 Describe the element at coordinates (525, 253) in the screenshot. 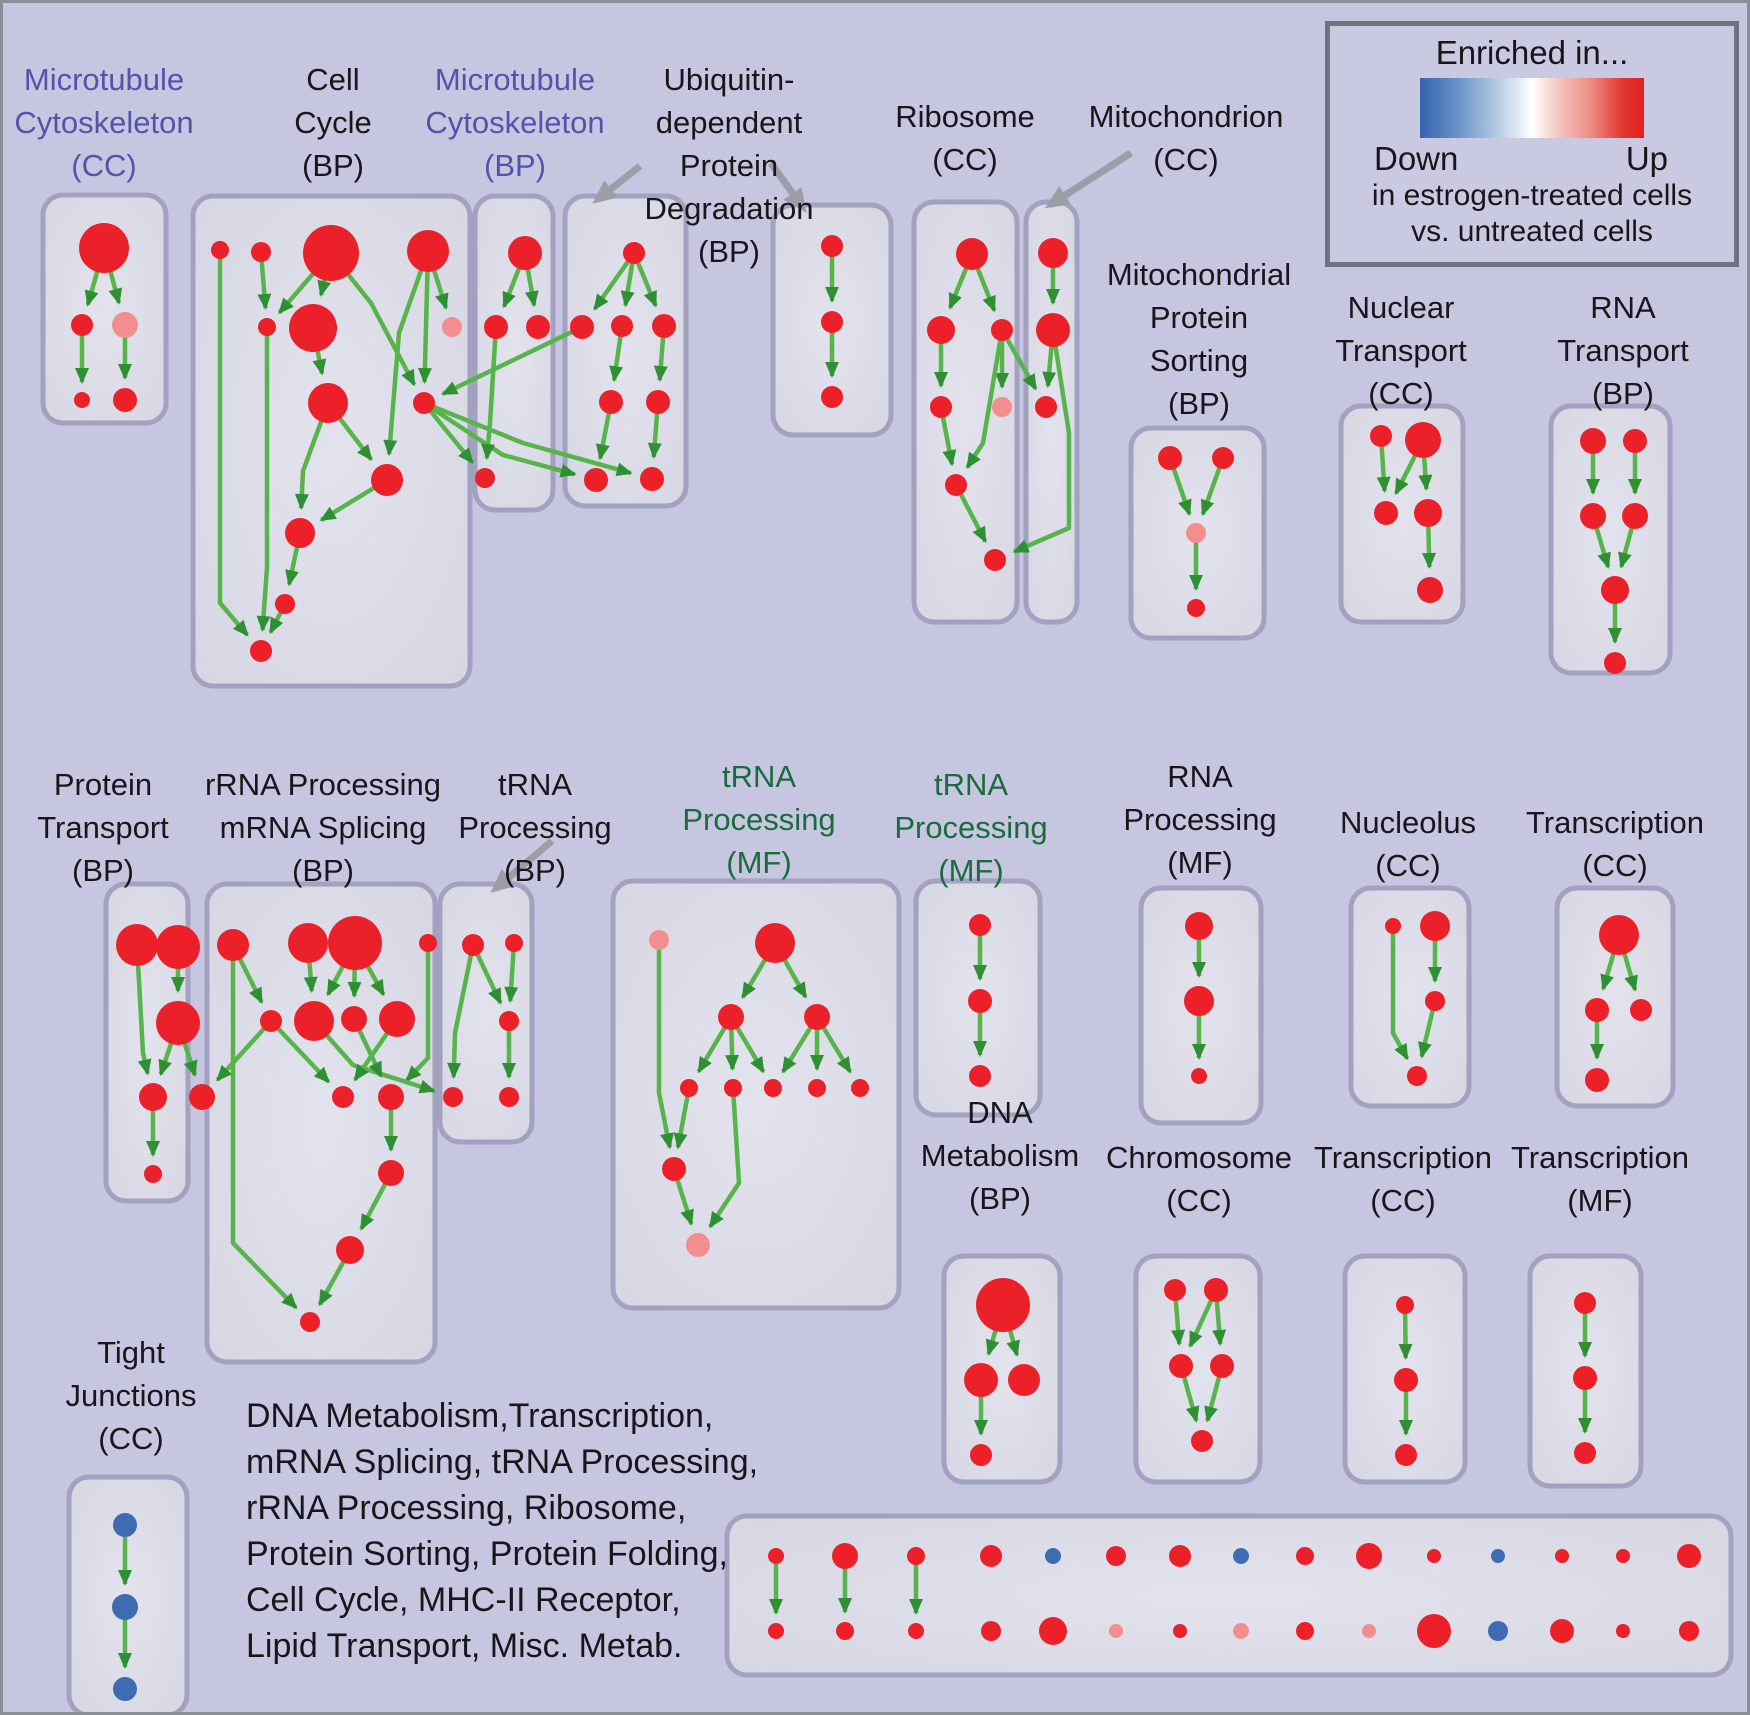

I see `gene-set-node-c1` at that location.